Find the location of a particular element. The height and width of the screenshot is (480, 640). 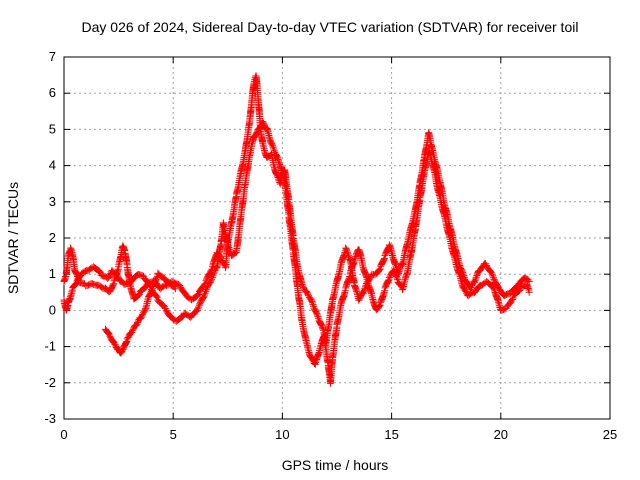

y-tick-label: 3 is located at coordinates (52, 201).